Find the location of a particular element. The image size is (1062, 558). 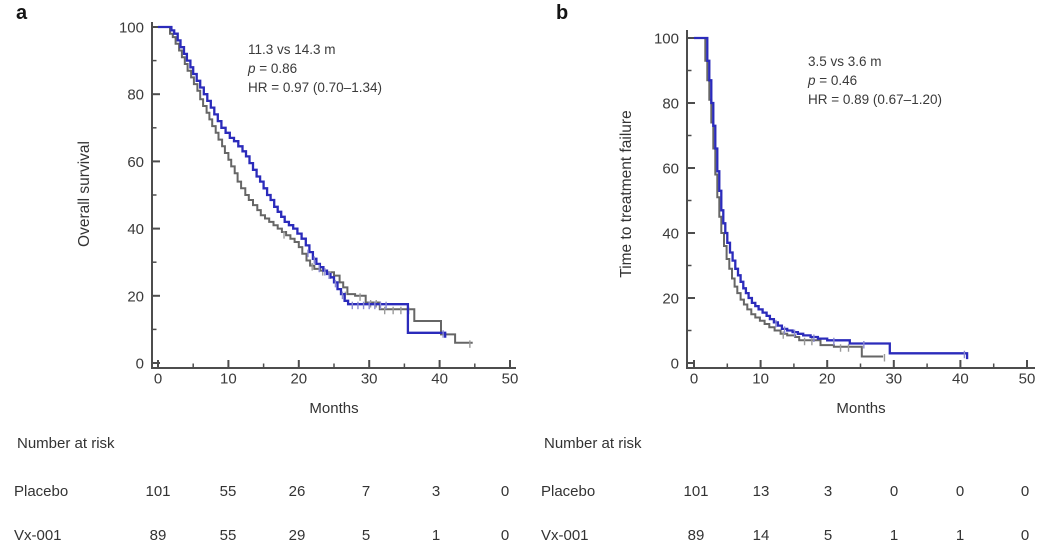

risk-row-vx001: Vx-001 89 55 29 5 1 0 is located at coordinates (265, 536).